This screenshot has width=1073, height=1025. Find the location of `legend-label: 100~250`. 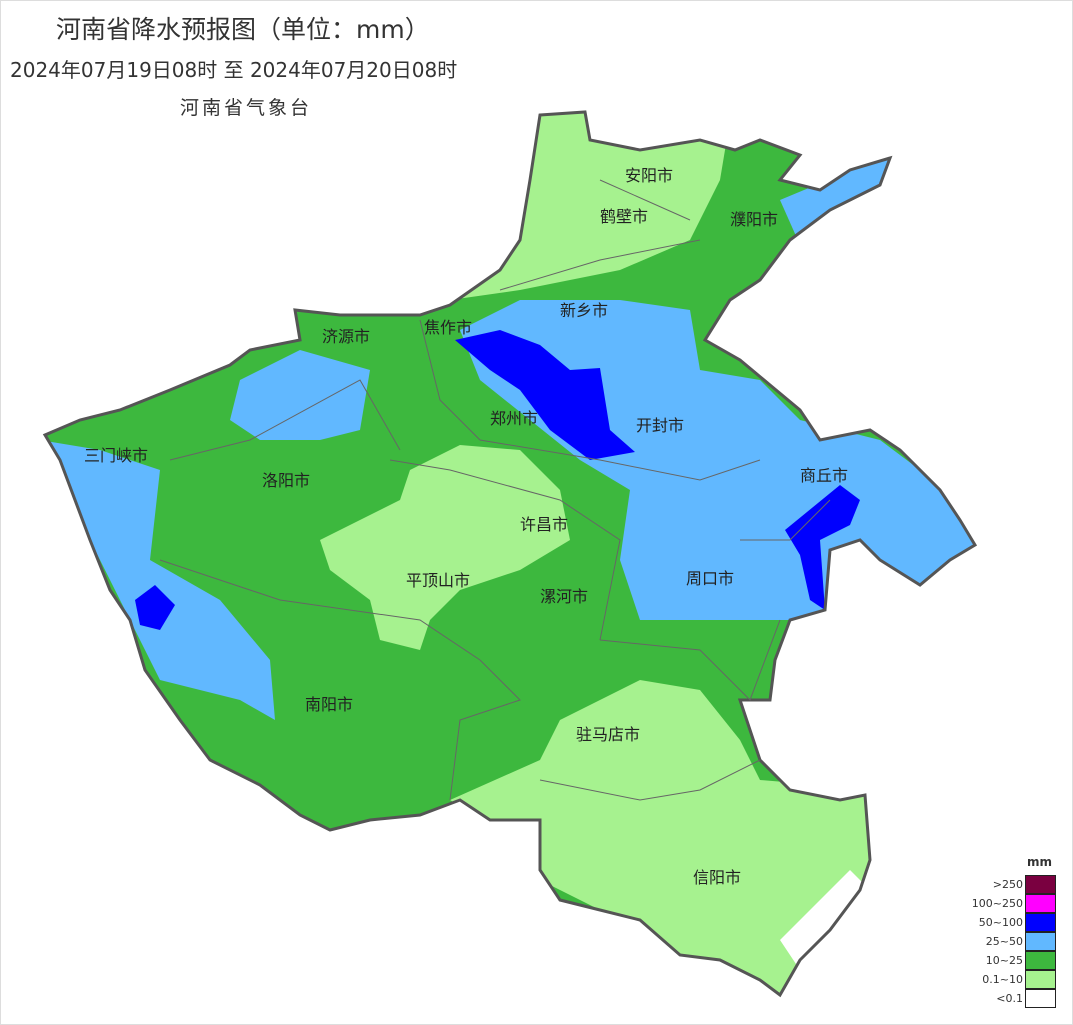

legend-label: 100~250 is located at coordinates (997, 903).